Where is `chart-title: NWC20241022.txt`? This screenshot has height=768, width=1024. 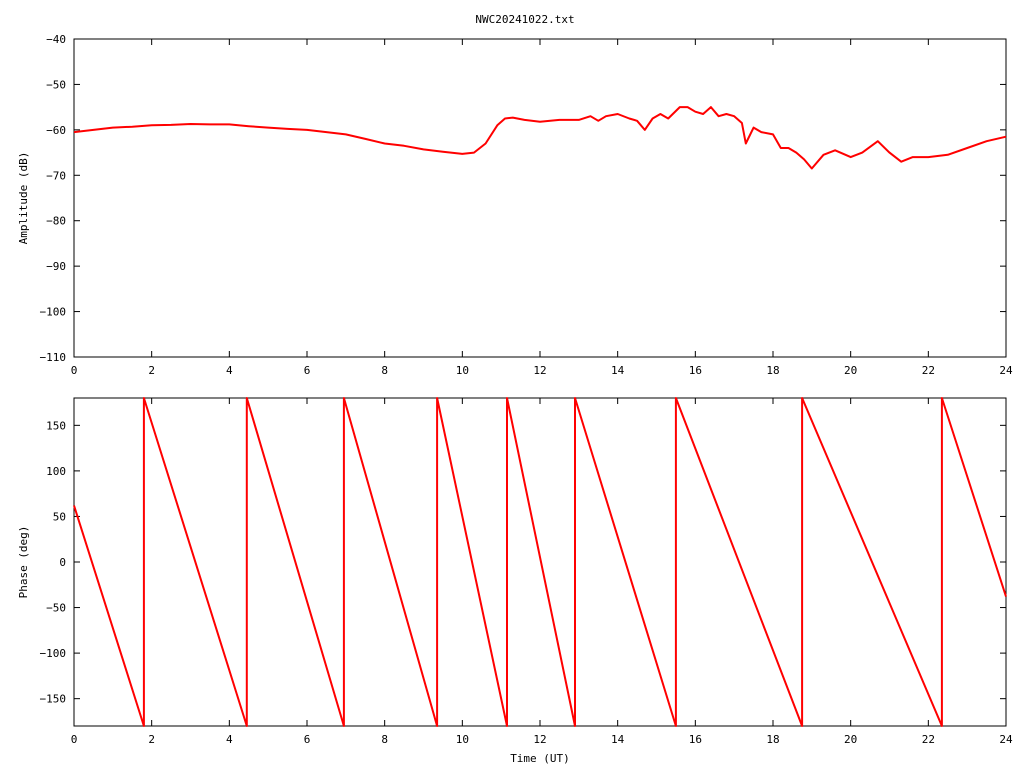 chart-title: NWC20241022.txt is located at coordinates (524, 19).